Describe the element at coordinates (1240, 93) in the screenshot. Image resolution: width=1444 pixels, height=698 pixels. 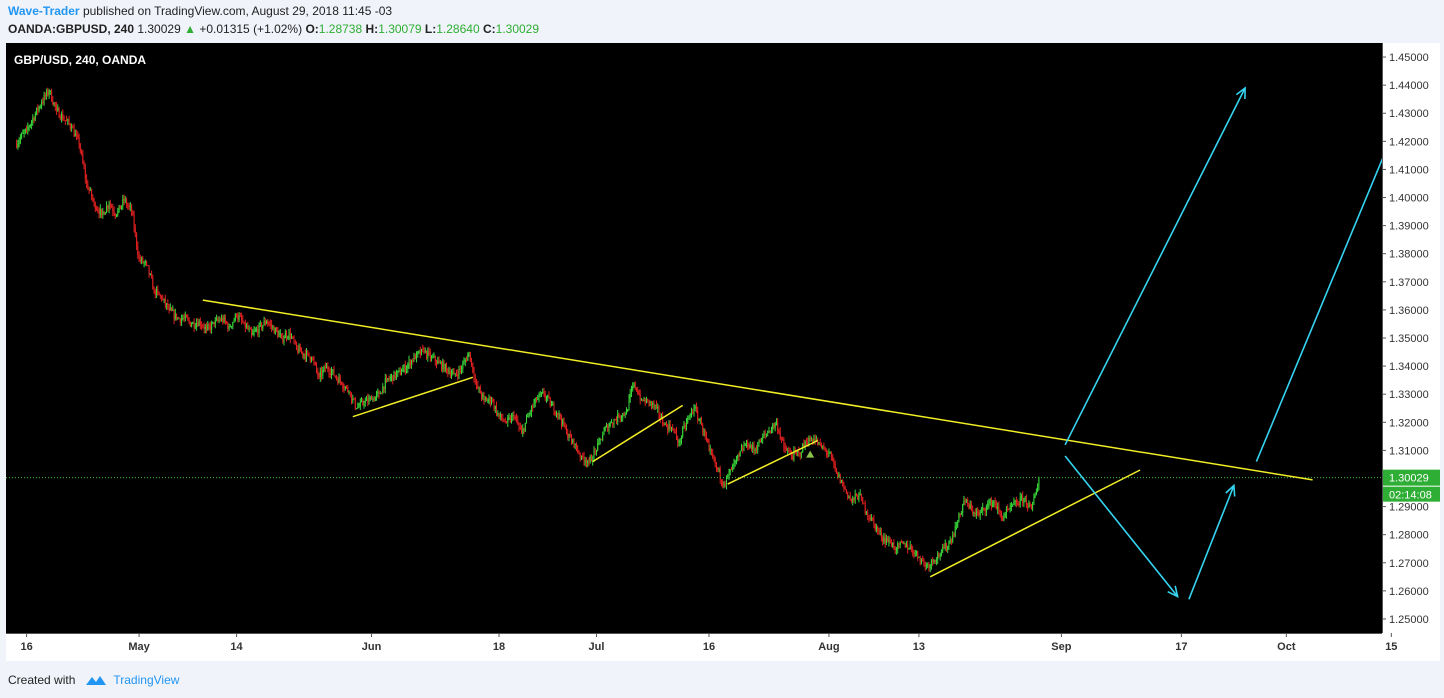
I see `arrowhead-icon` at that location.